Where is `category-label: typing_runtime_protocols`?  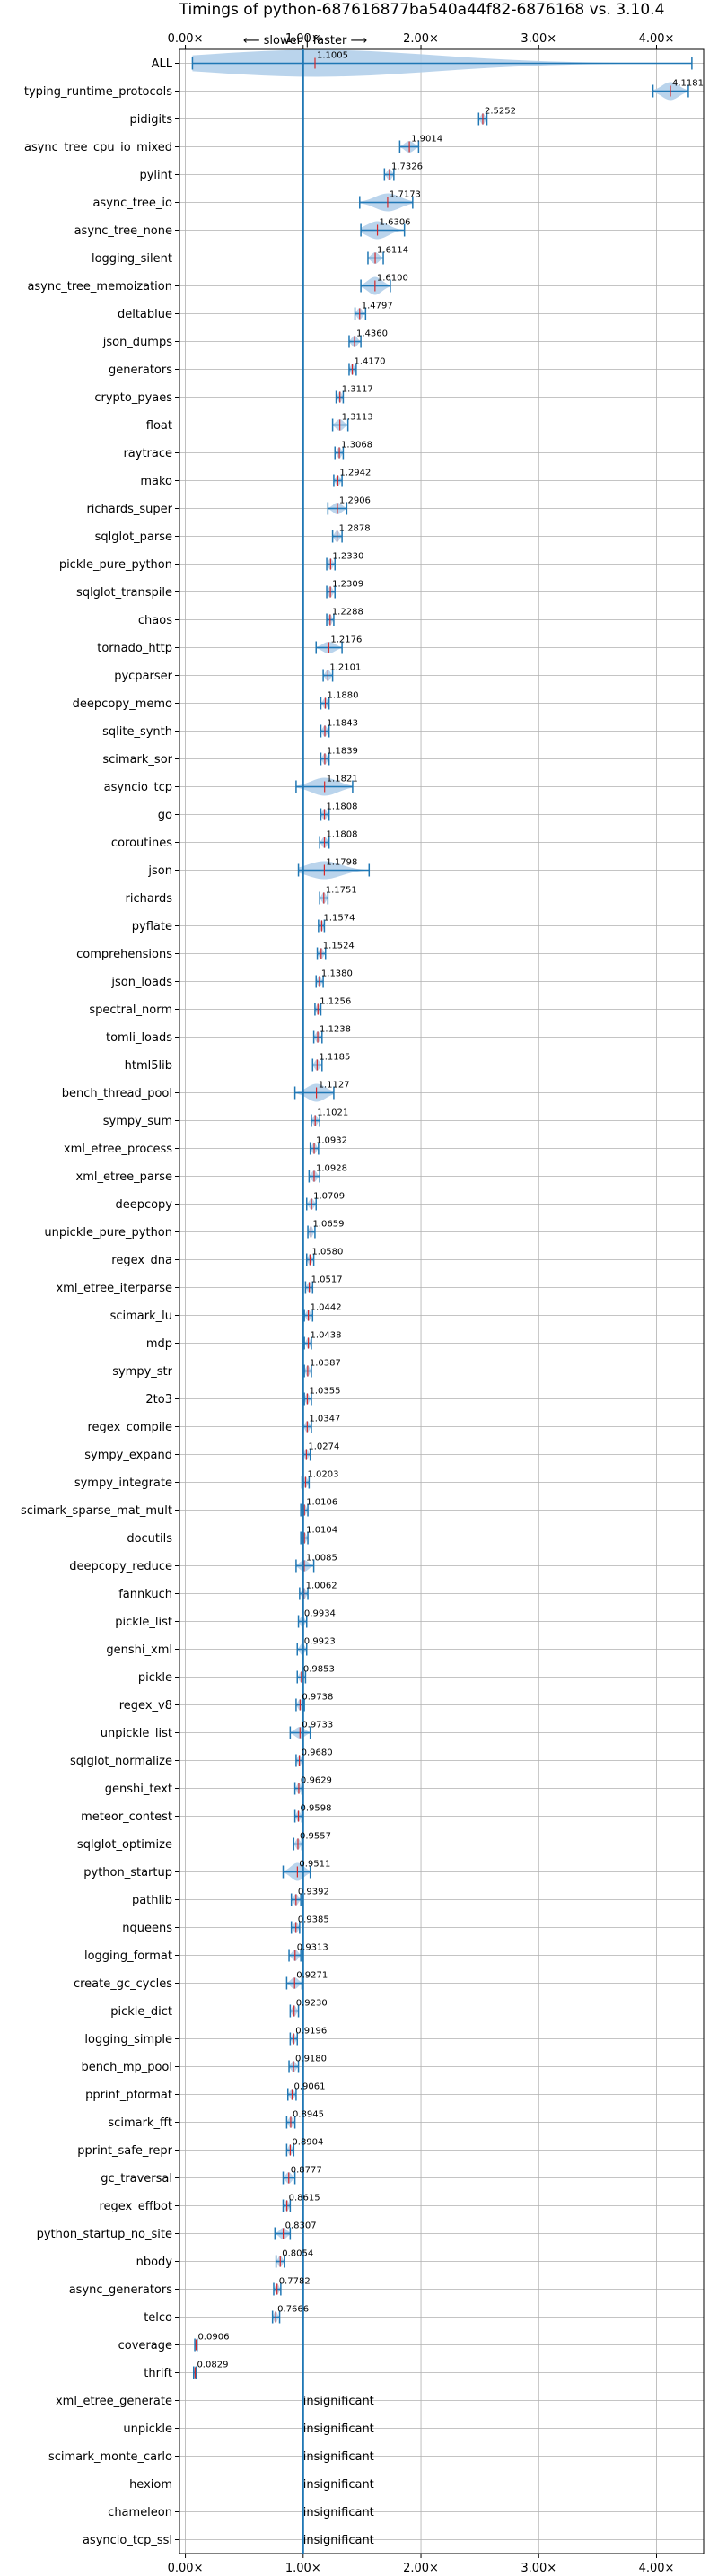 category-label: typing_runtime_protocols is located at coordinates (98, 92).